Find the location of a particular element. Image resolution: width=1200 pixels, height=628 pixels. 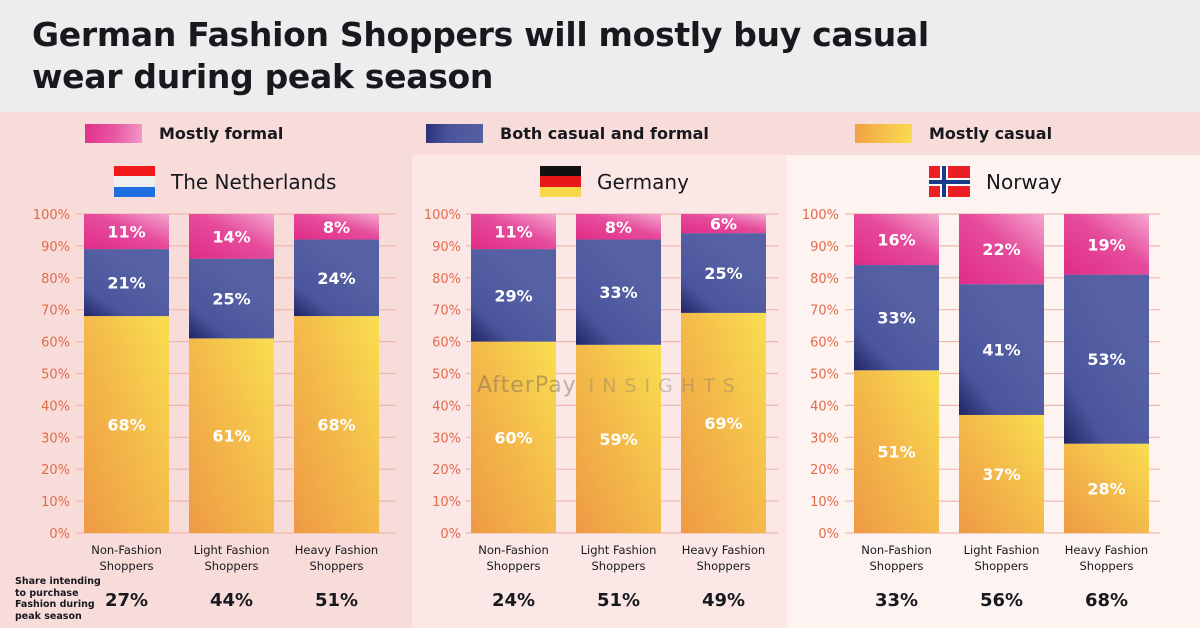

bar-value-label: 14% is located at coordinates (231, 236).